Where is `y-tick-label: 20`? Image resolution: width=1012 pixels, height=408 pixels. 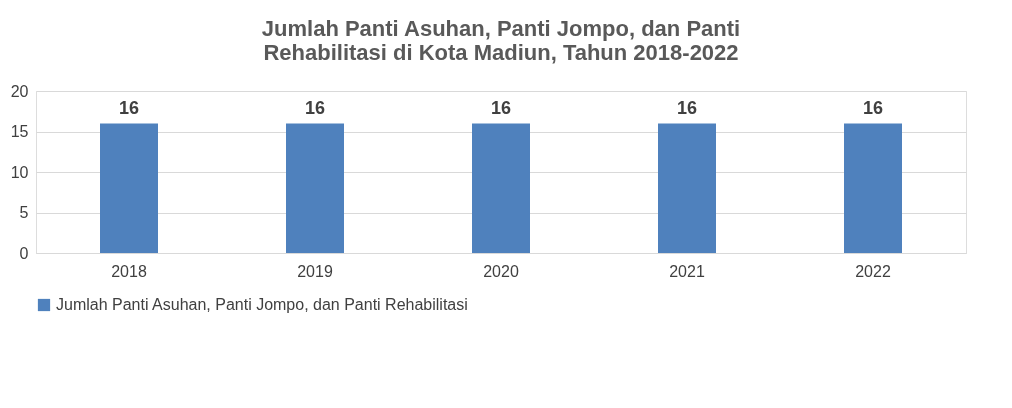
y-tick-label: 20 is located at coordinates (19, 91).